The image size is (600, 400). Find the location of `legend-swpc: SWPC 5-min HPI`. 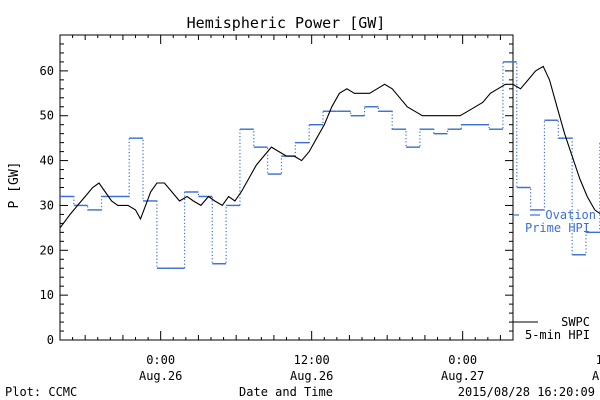

legend-swpc: SWPC 5-min HPI is located at coordinates (551, 328).